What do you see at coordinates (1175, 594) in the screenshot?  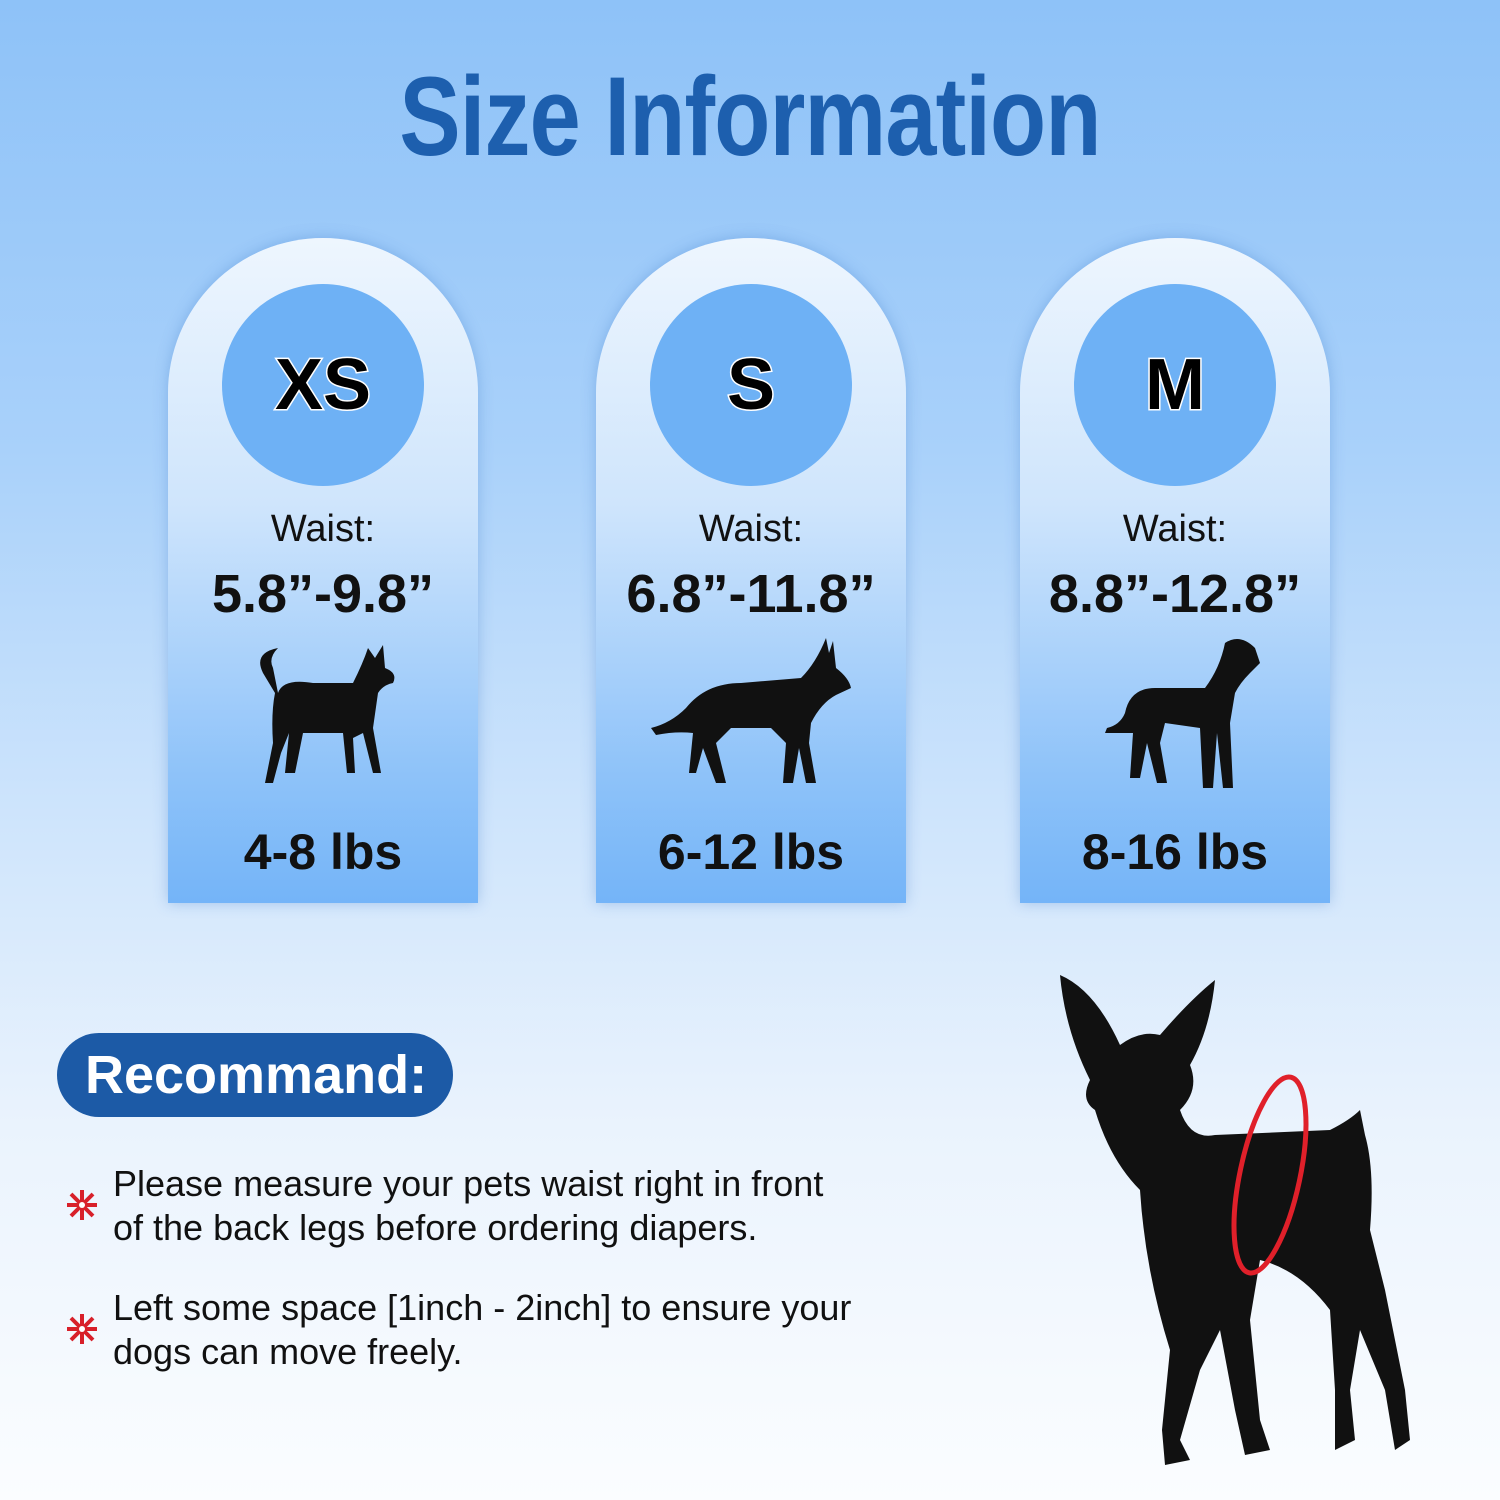 I see `waist-range: 8.8”-12.8”` at bounding box center [1175, 594].